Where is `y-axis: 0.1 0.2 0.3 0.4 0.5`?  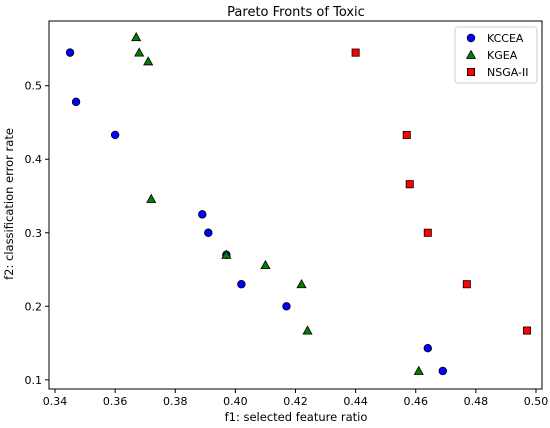
y-axis: 0.1 0.2 0.3 0.4 0.5 is located at coordinates (37, 233).